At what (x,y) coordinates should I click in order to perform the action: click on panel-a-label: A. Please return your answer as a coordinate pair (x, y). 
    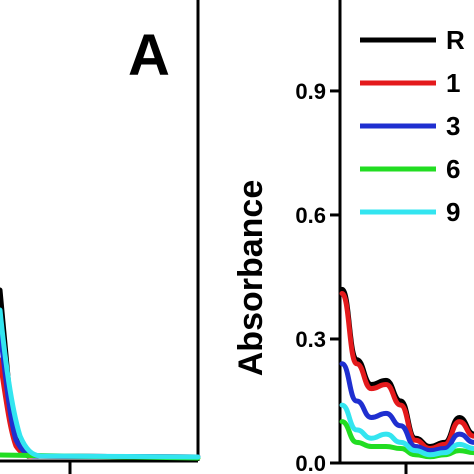
    Looking at the image, I should click on (149, 55).